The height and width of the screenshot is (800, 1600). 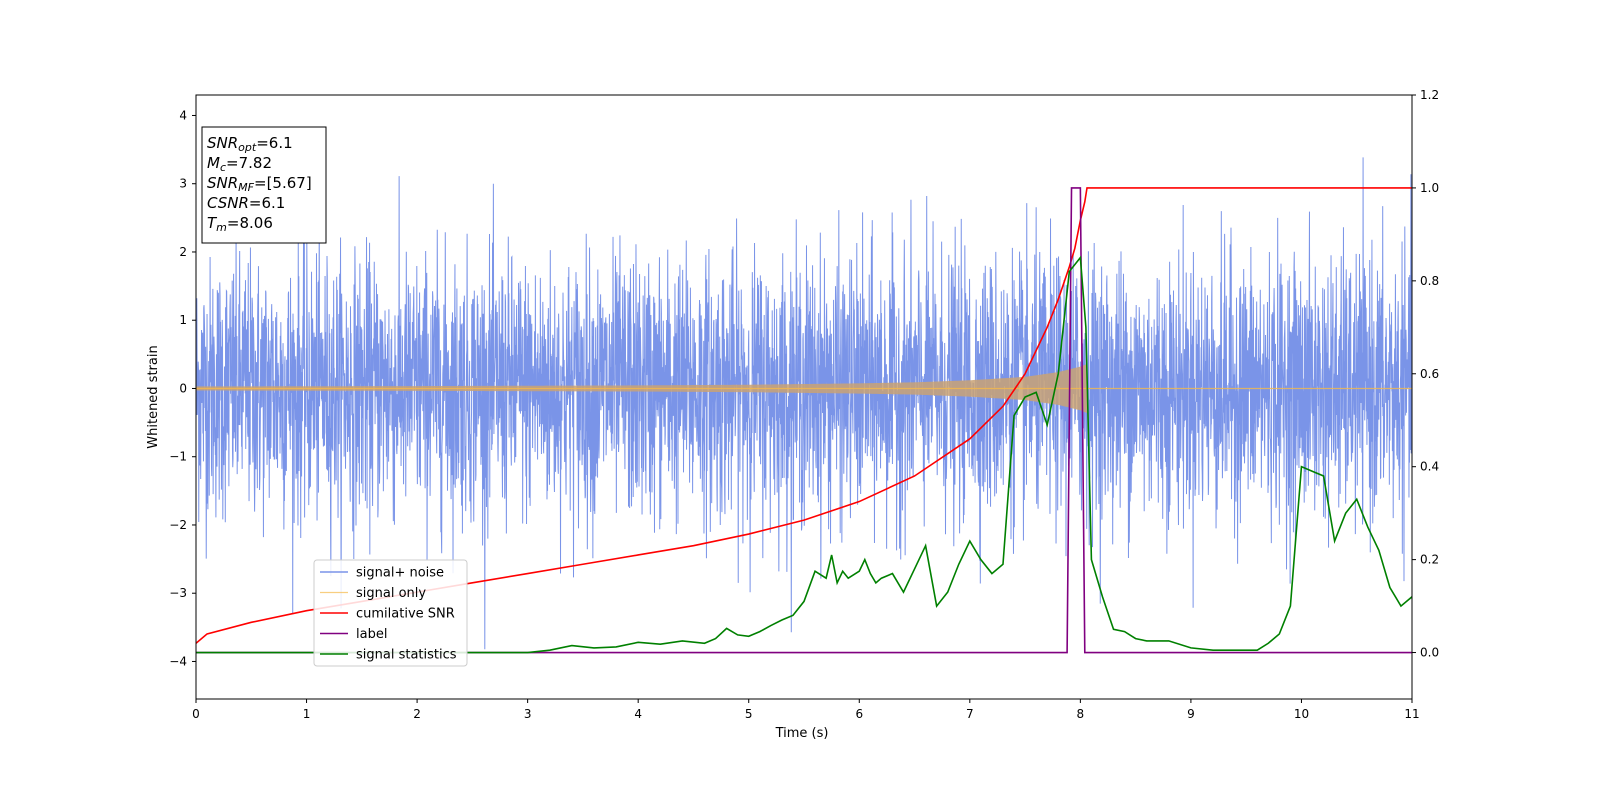 What do you see at coordinates (749, 714) in the screenshot?
I see `x-tick-label: 5` at bounding box center [749, 714].